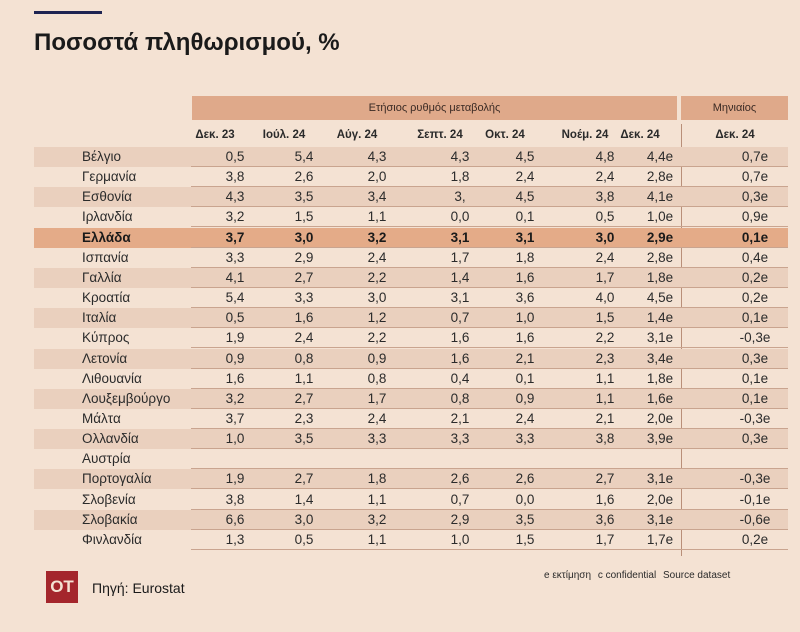  I want to click on footnotes: e εκτίμηση c confidential Source dataset, so click(639, 575).